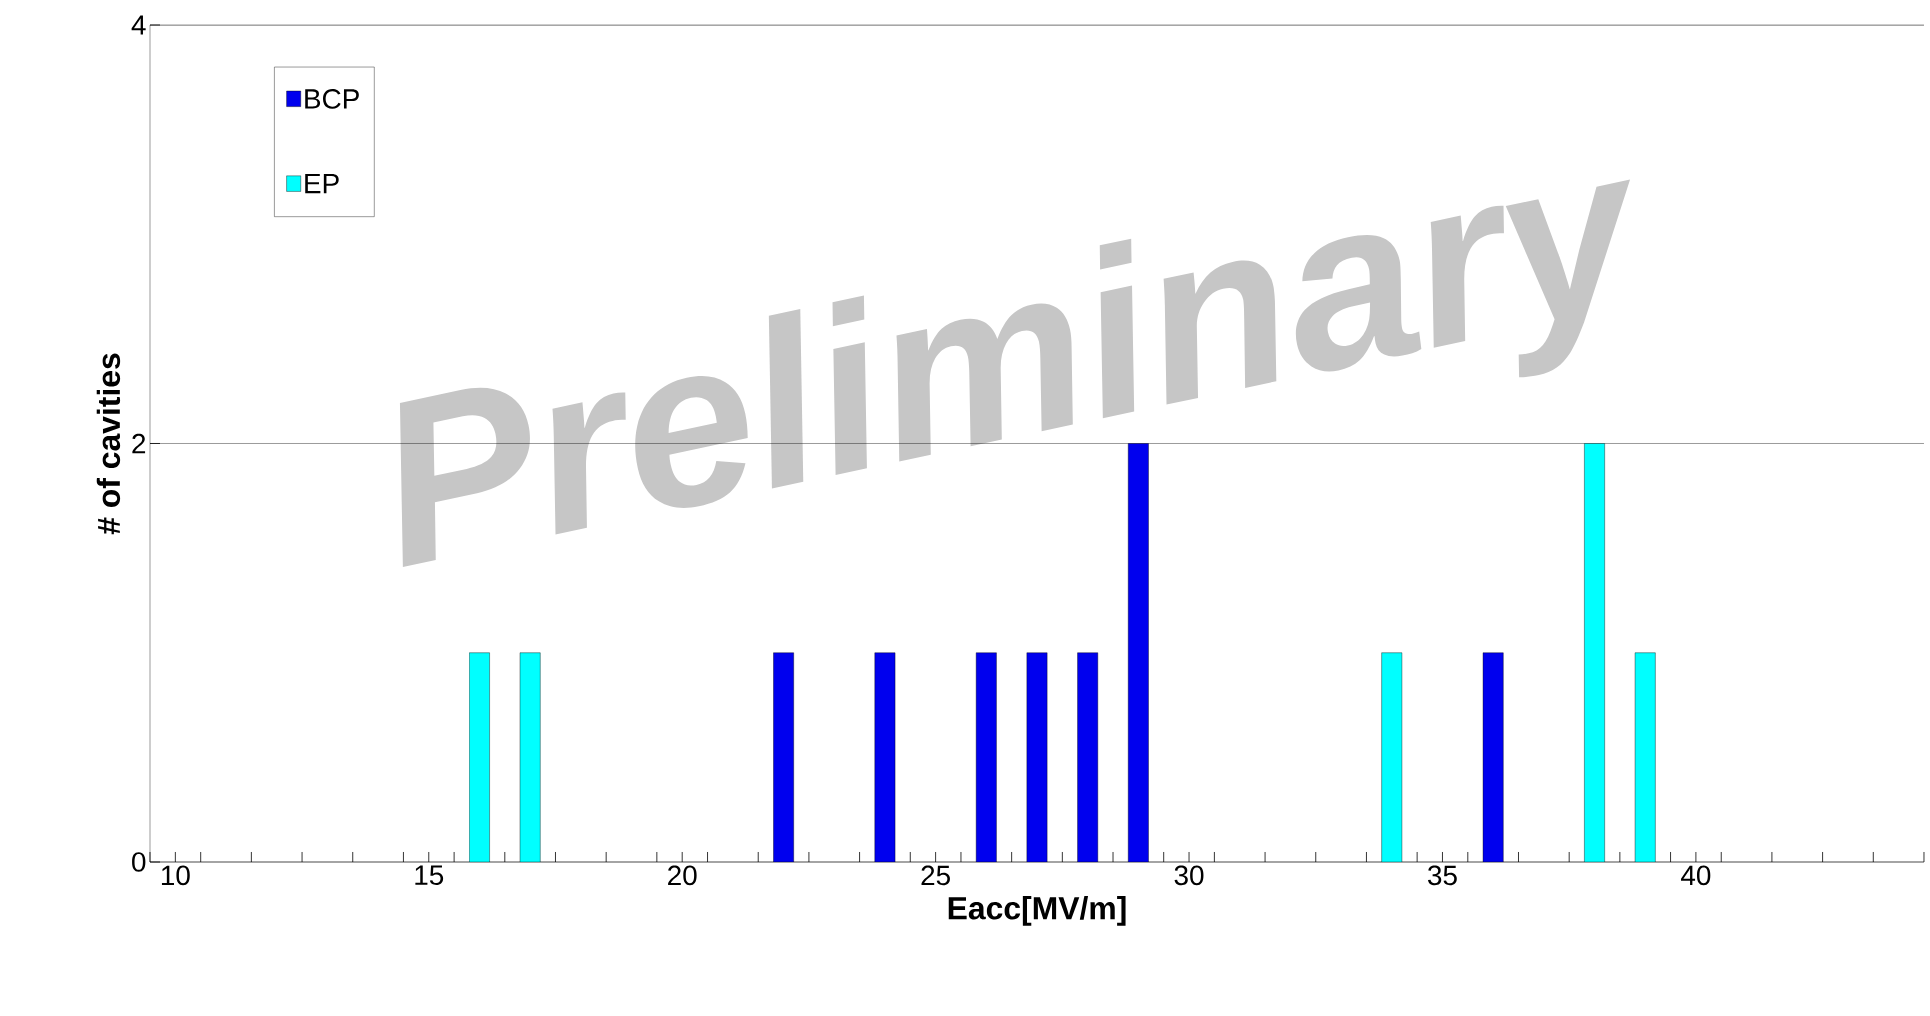  I want to click on x-tick-label: 10, so click(175, 875).